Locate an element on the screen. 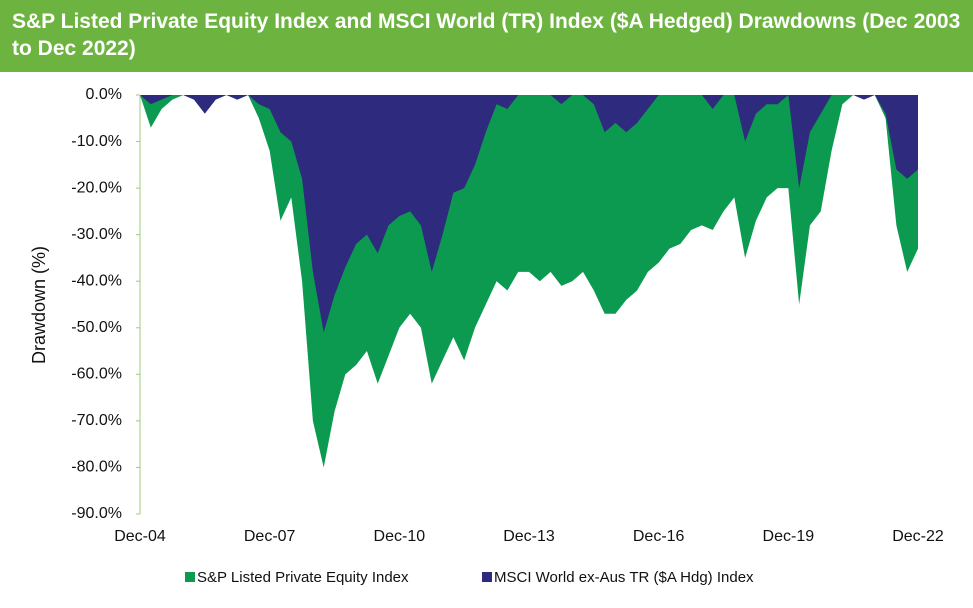 The height and width of the screenshot is (608, 973). legend-label: MSCI World ex-Aus TR ($A Hdg) Index is located at coordinates (624, 577).